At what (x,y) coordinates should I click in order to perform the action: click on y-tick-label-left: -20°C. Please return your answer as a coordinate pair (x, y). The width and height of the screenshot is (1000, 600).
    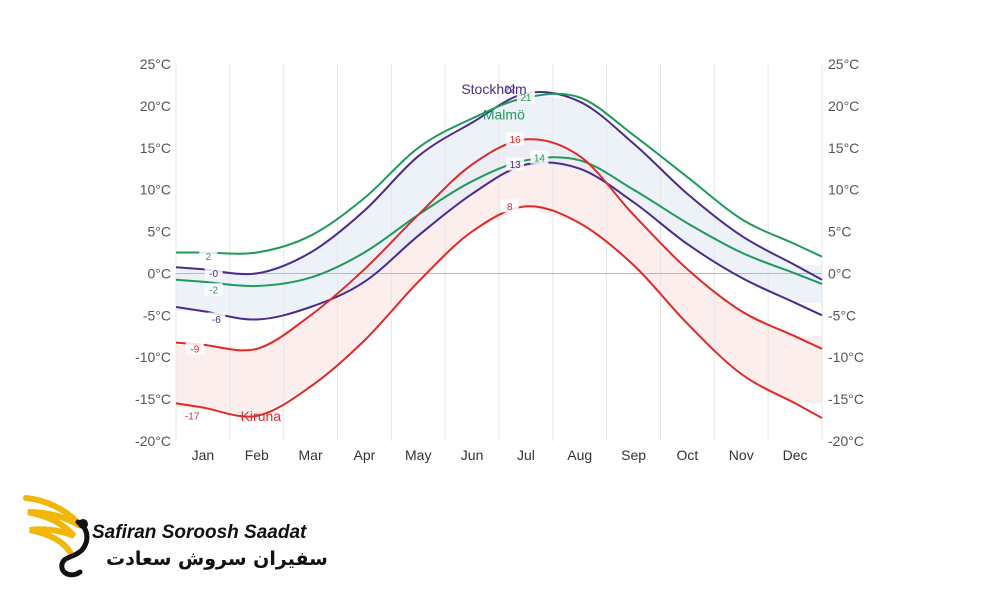
    Looking at the image, I should click on (153, 441).